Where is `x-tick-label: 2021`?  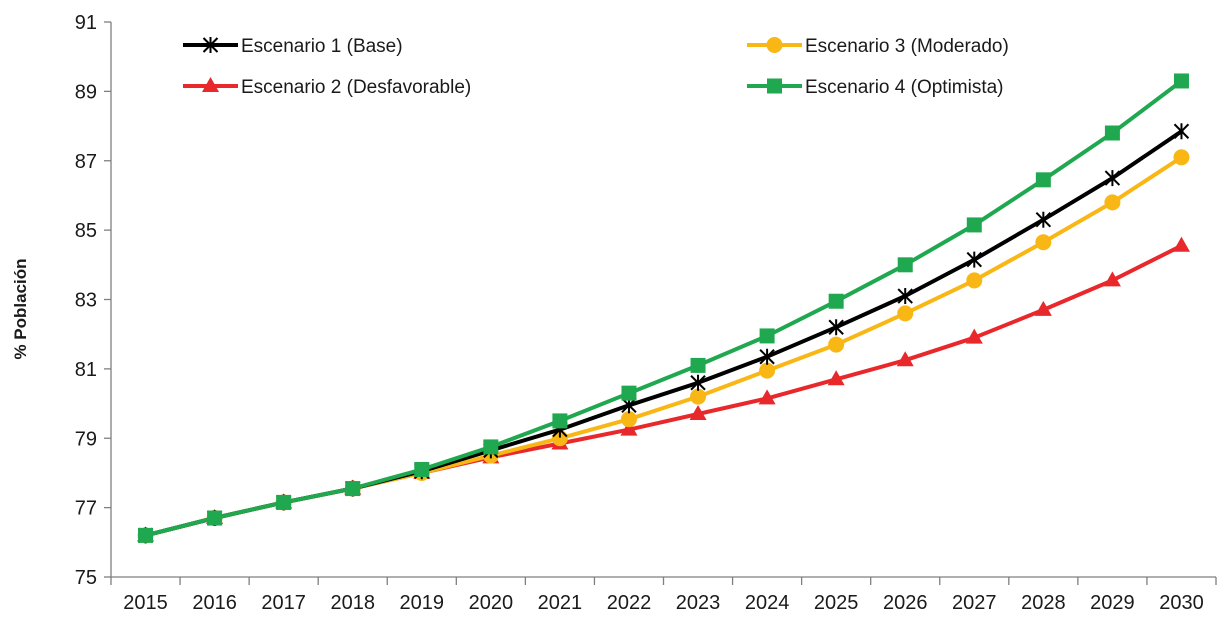 x-tick-label: 2021 is located at coordinates (560, 603).